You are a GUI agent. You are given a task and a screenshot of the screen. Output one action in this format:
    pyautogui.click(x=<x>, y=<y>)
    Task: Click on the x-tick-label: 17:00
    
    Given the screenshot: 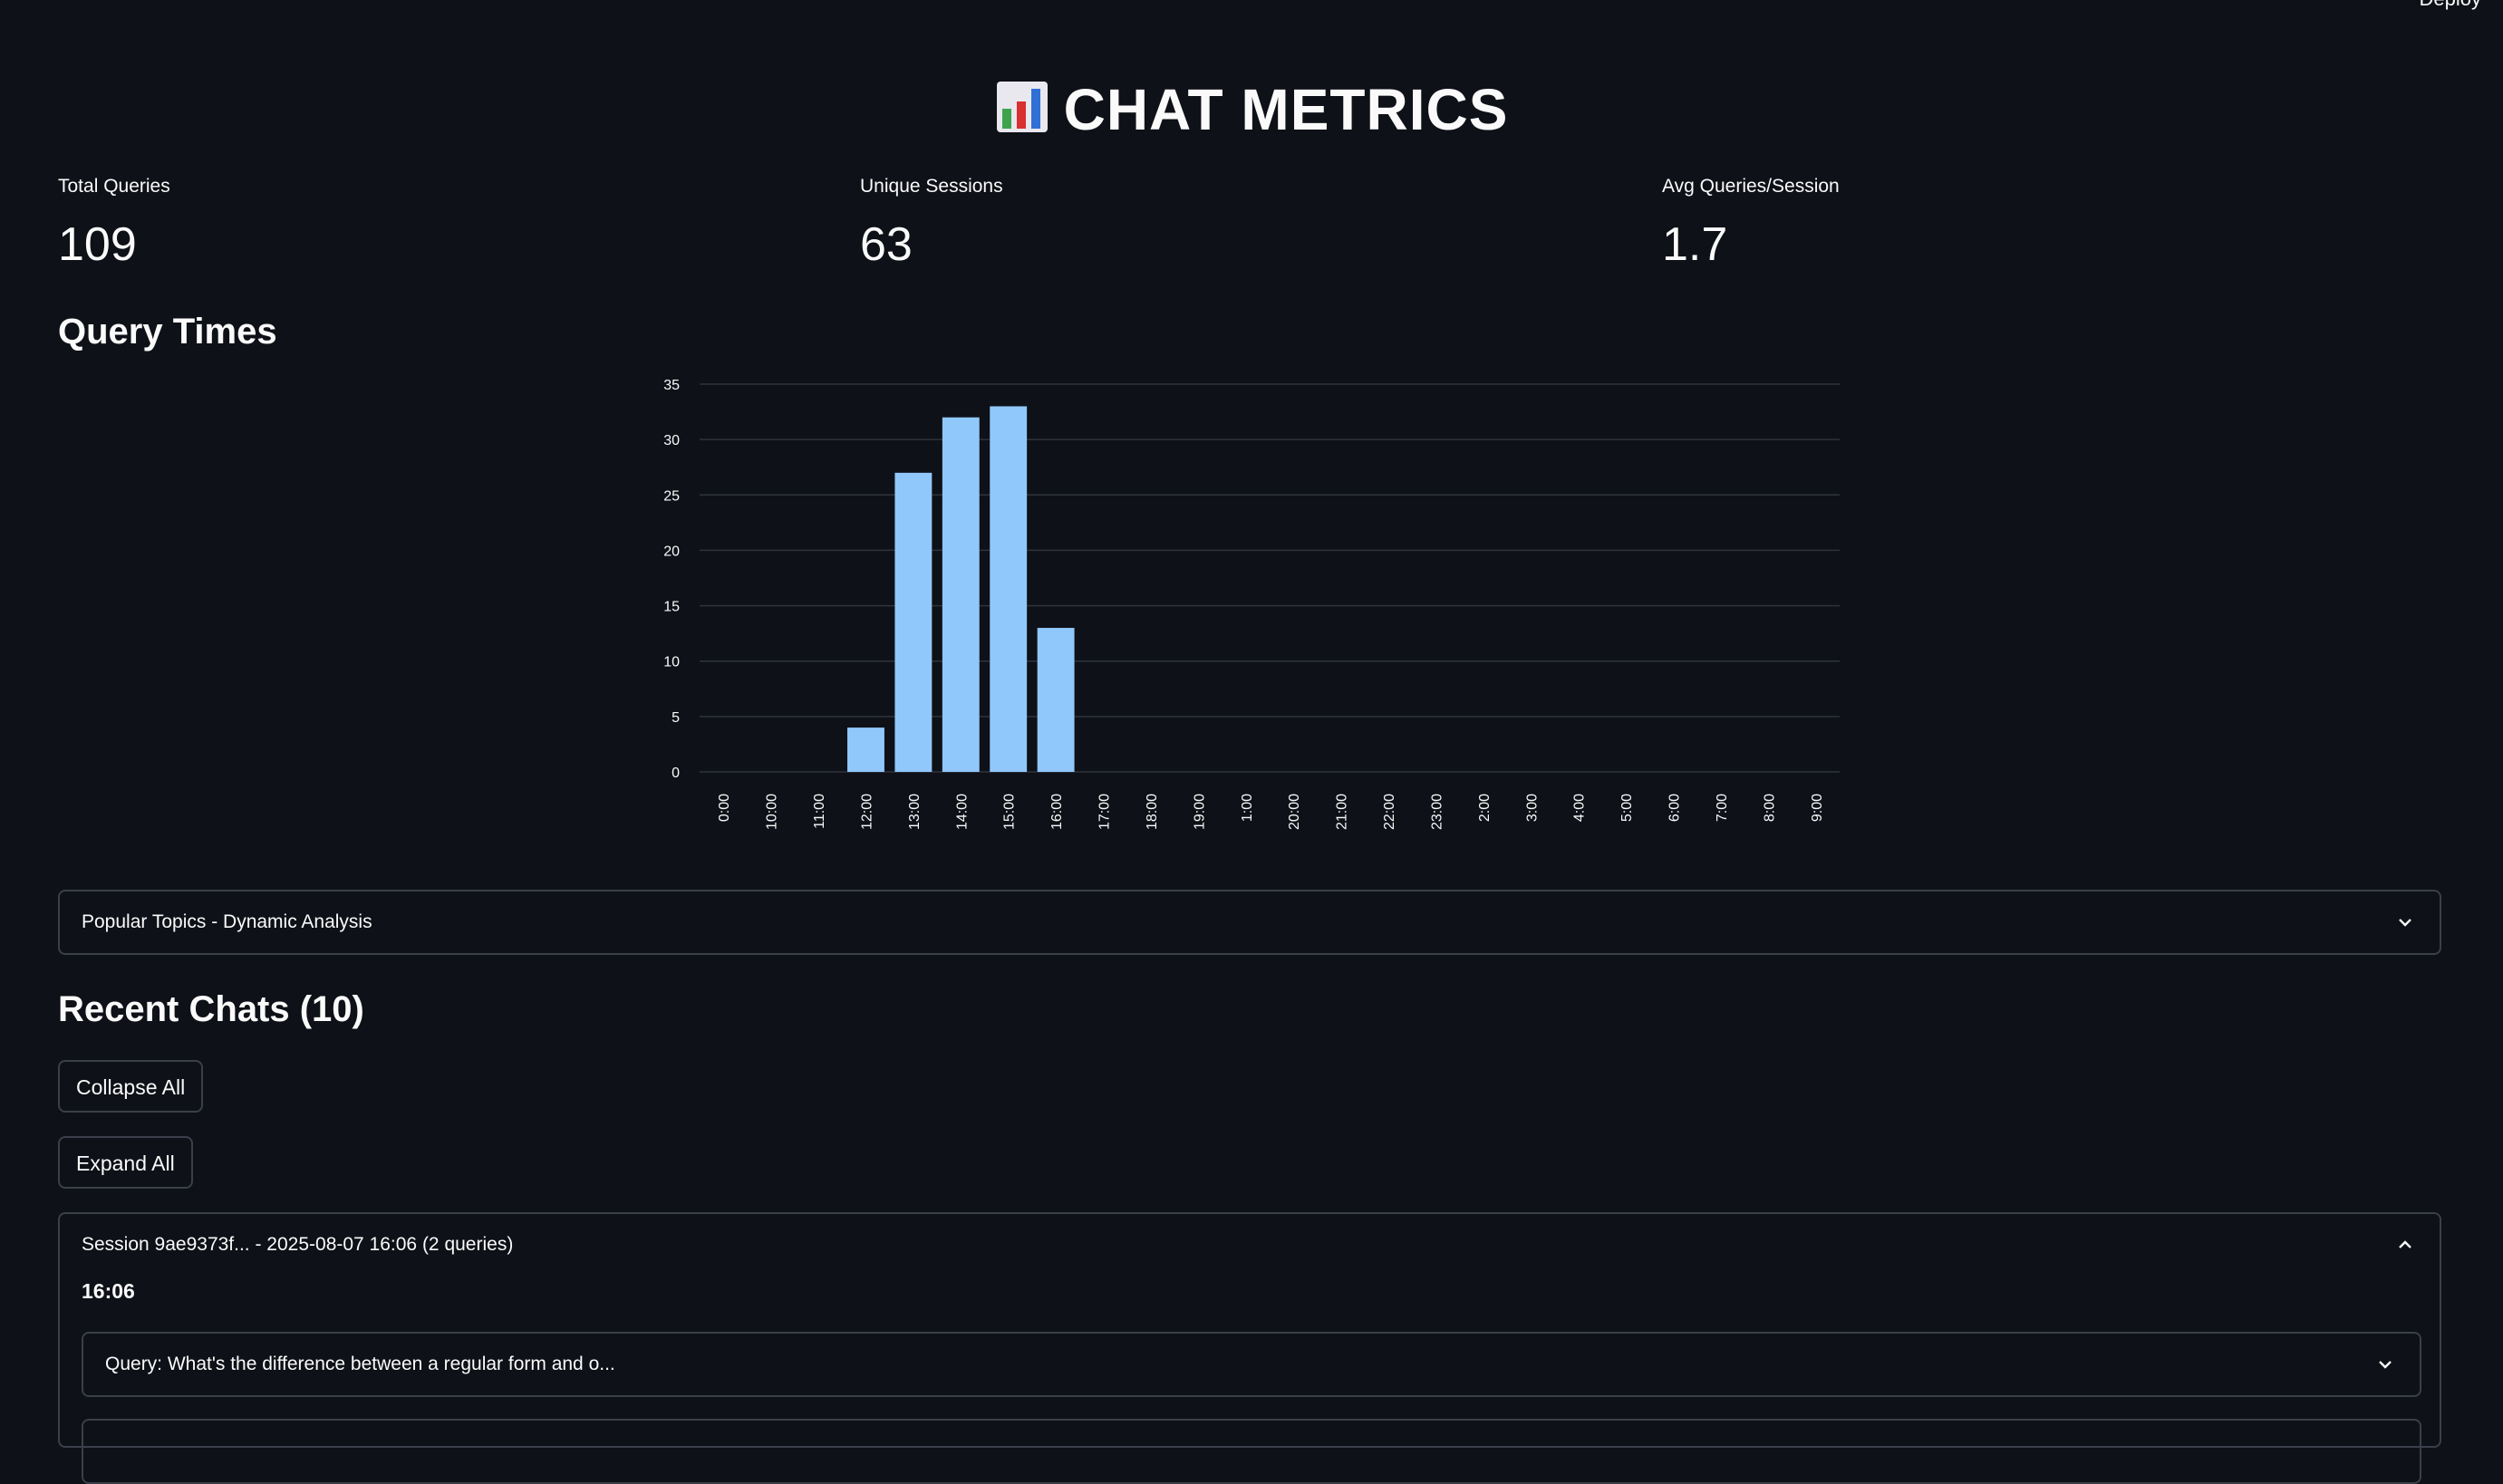 What is the action you would take?
    pyautogui.click(x=1105, y=812)
    